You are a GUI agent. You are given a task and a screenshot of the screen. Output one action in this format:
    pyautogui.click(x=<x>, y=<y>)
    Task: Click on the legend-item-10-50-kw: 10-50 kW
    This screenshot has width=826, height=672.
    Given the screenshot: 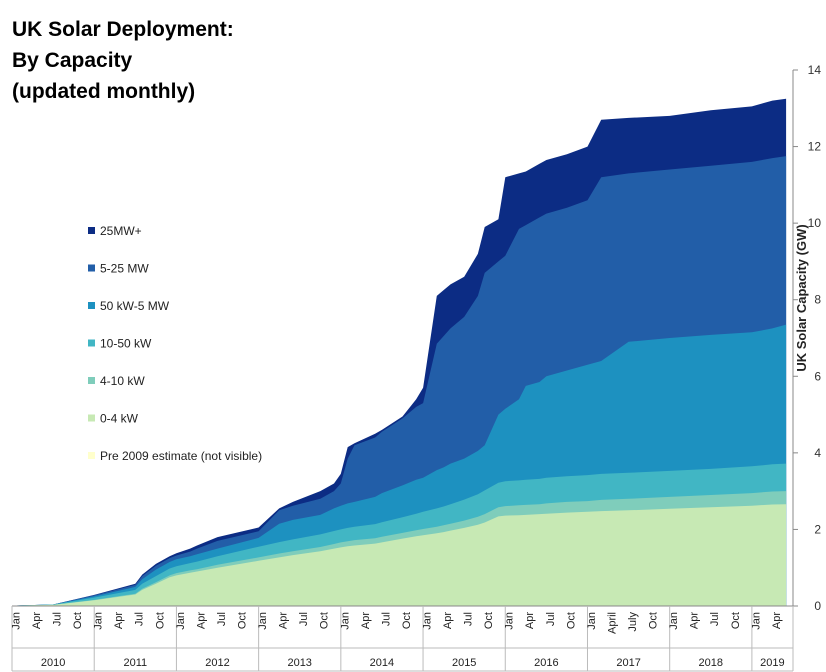 What is the action you would take?
    pyautogui.click(x=120, y=344)
    